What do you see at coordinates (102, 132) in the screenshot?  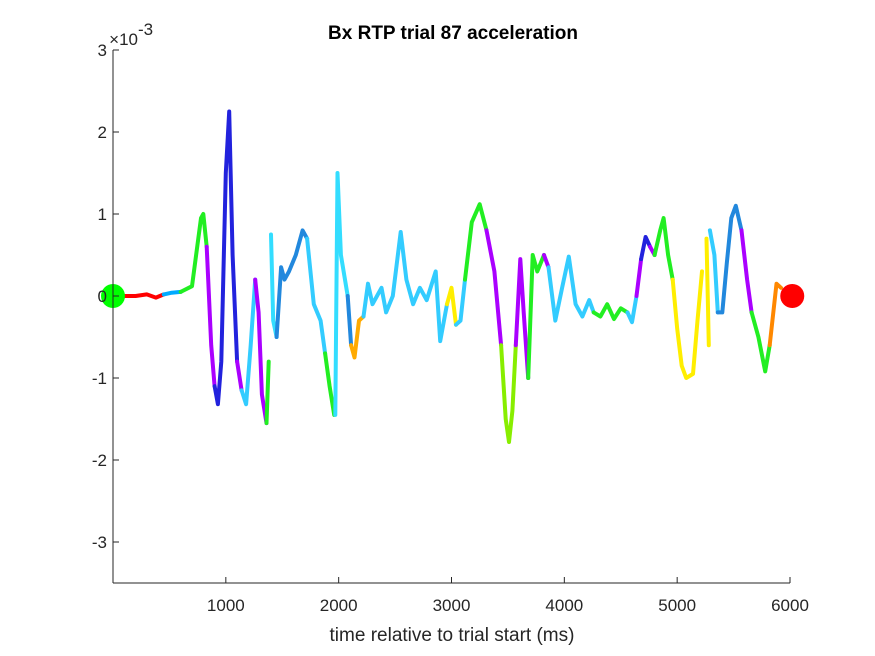 I see `y-tick-label: 2` at bounding box center [102, 132].